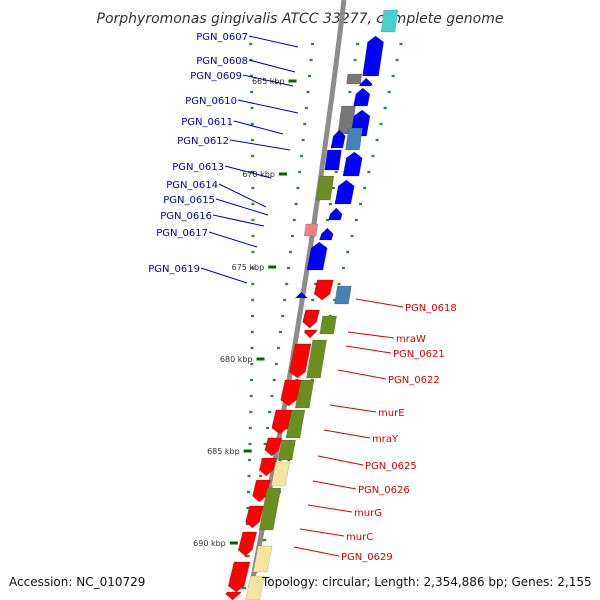 The height and width of the screenshot is (600, 600). What do you see at coordinates (223, 451) in the screenshot?
I see `tick-label: 685 kbp` at bounding box center [223, 451].